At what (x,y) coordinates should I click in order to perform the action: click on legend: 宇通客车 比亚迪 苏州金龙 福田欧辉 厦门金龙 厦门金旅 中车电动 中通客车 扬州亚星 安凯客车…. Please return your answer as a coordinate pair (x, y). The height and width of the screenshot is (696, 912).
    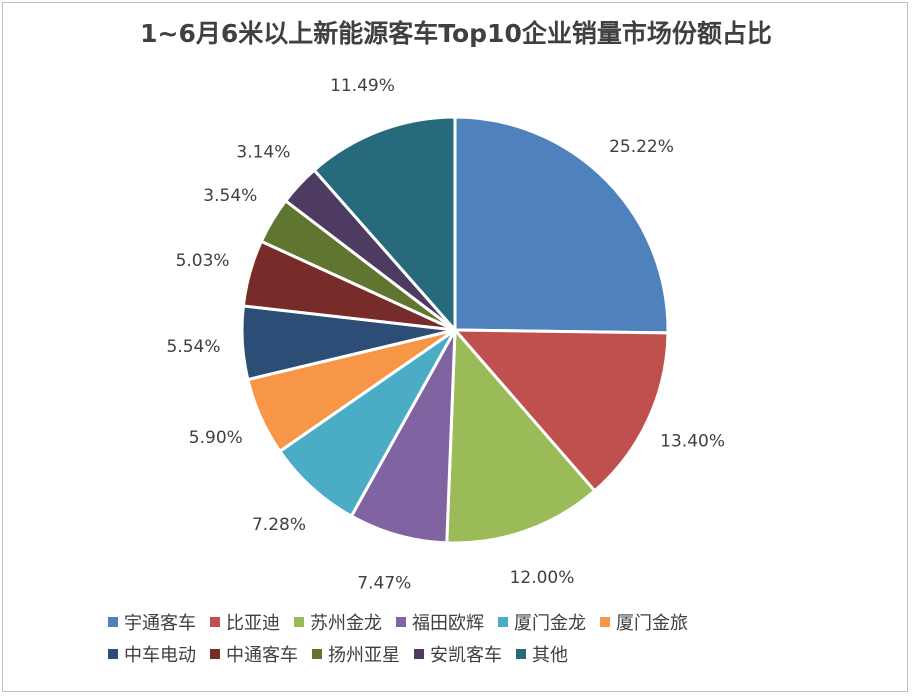
    Looking at the image, I should click on (468, 638).